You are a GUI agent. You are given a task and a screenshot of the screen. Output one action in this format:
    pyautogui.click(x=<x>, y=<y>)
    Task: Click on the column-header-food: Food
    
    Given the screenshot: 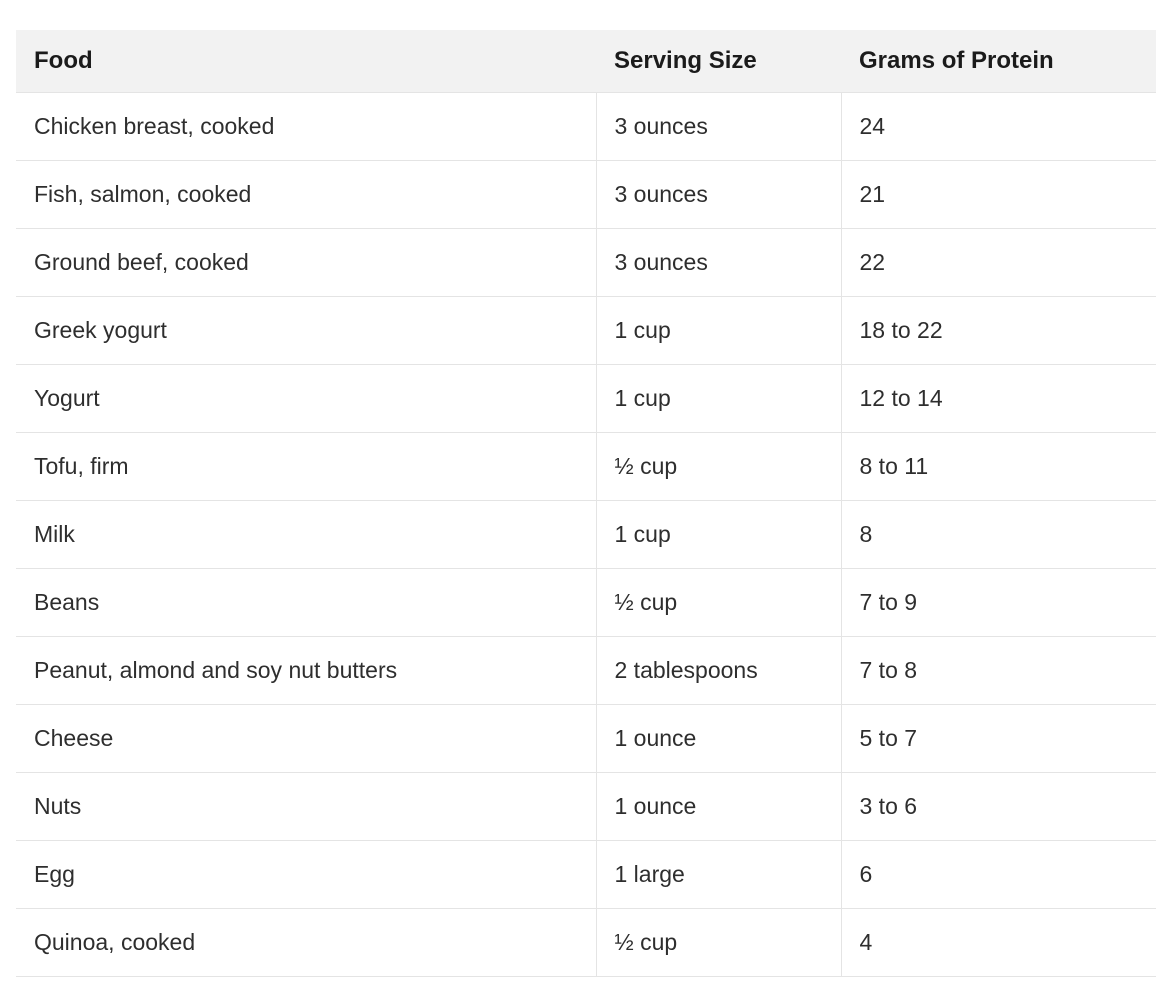 What is the action you would take?
    pyautogui.click(x=306, y=61)
    